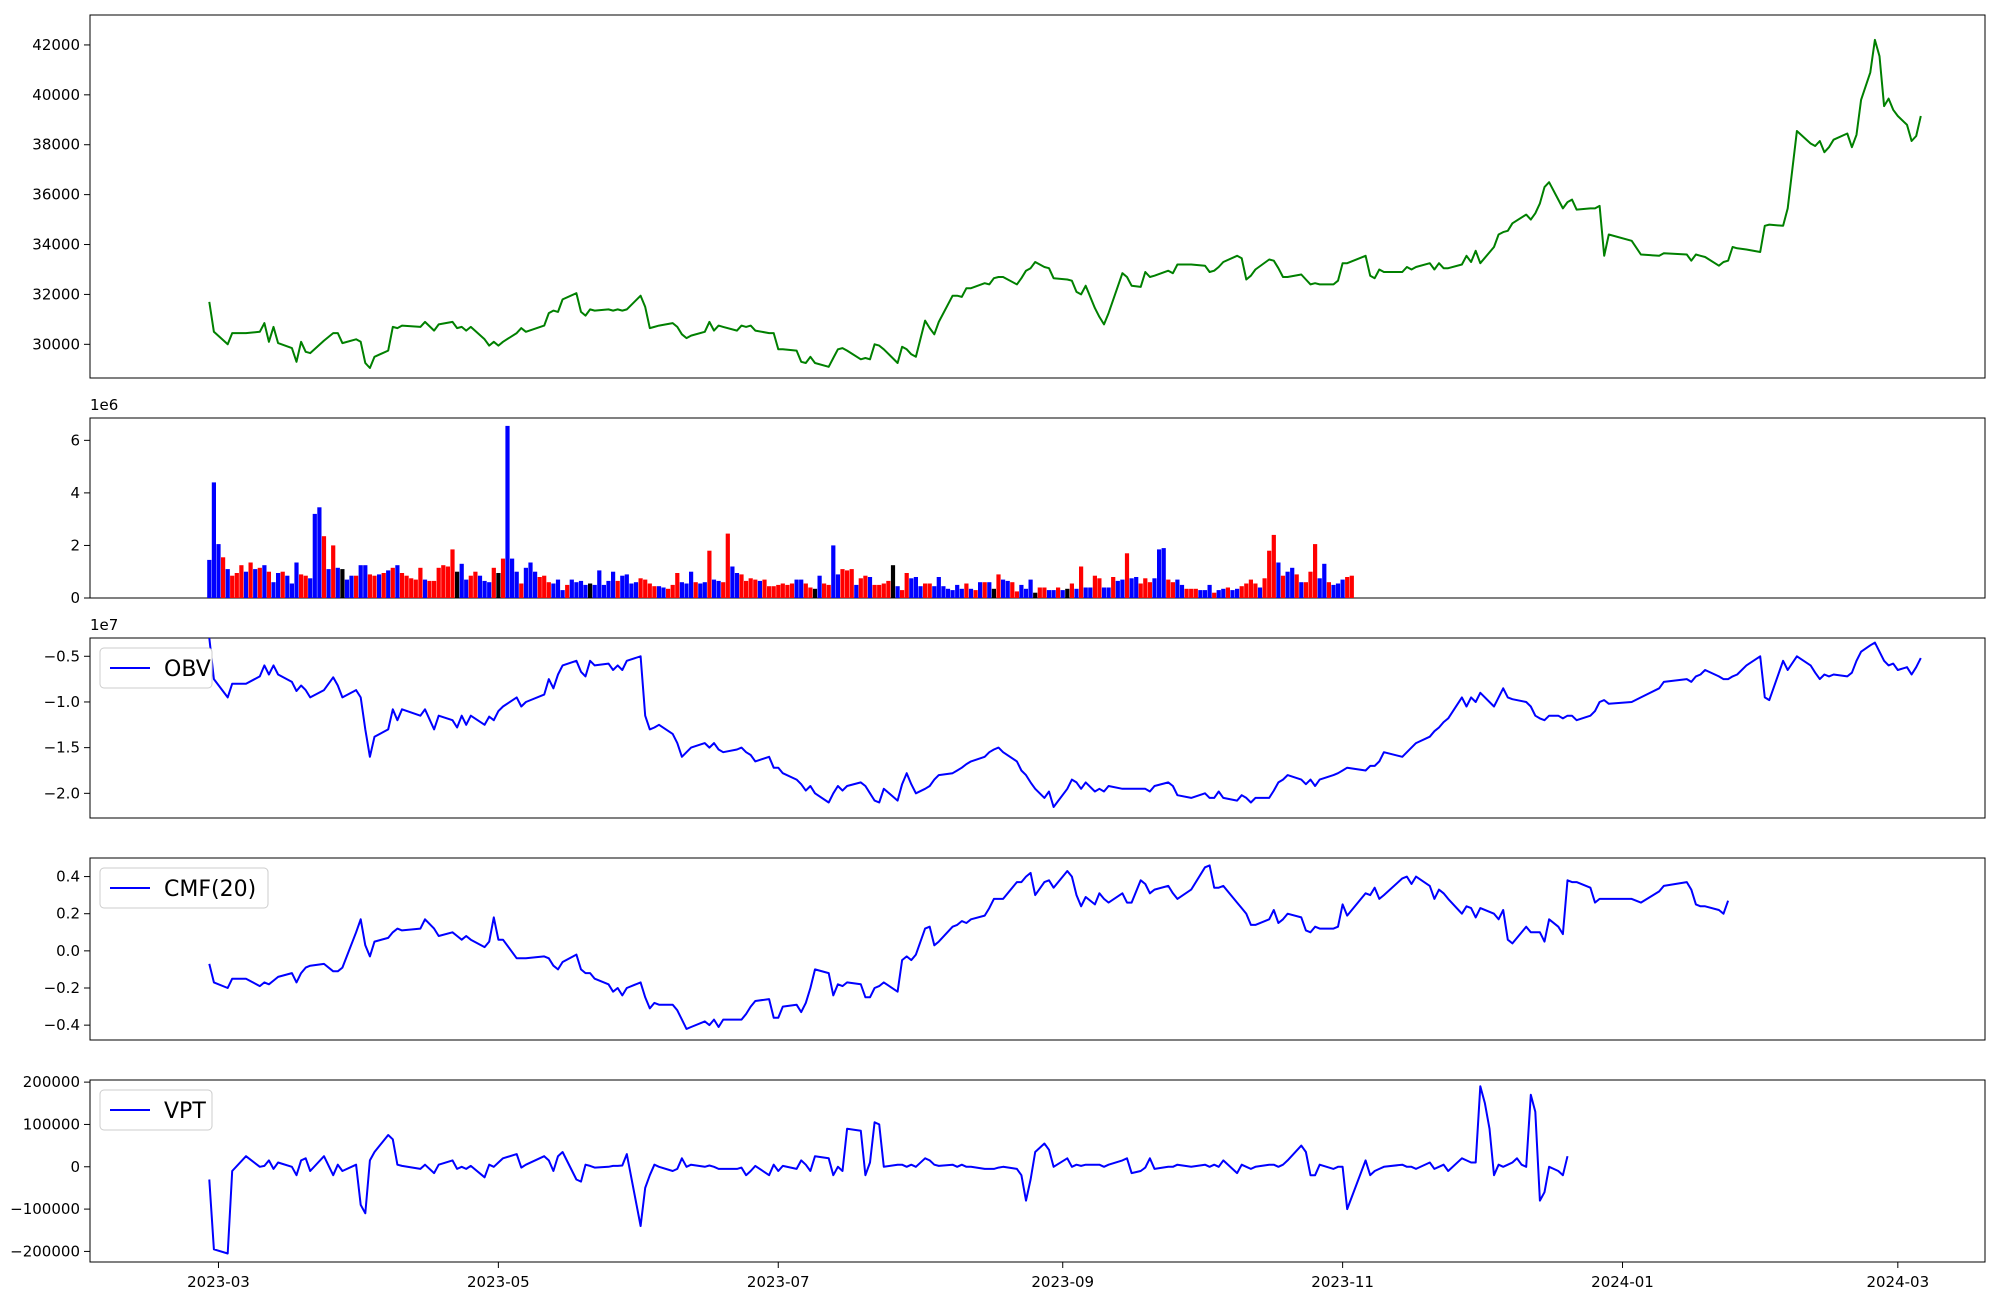 The width and height of the screenshot is (2000, 1300). Describe the element at coordinates (218, 1282) in the screenshot. I see `x-tick-label: 2023-03` at that location.